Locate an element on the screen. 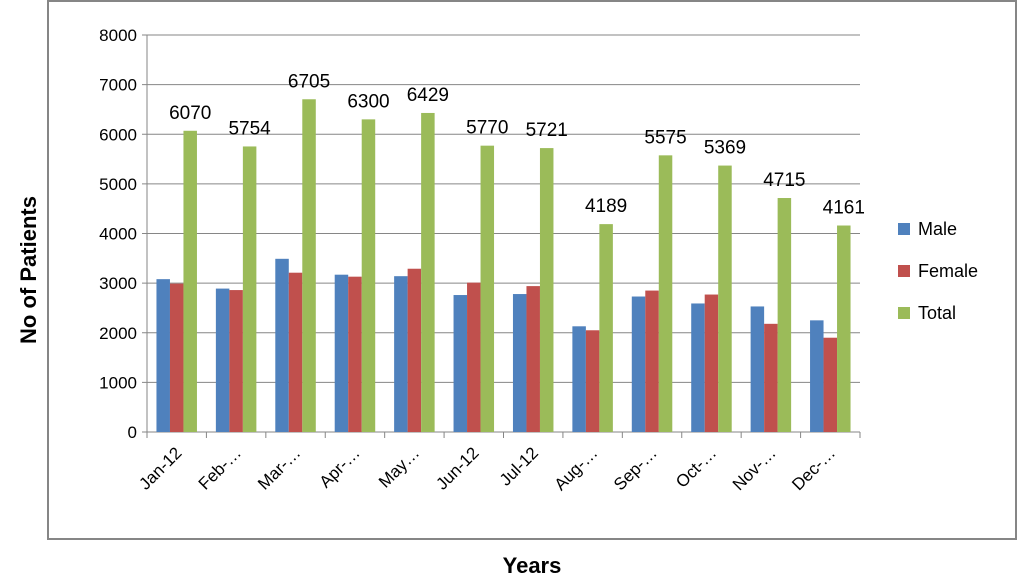 This screenshot has width=1018, height=583. data-label: 6300 is located at coordinates (368, 101).